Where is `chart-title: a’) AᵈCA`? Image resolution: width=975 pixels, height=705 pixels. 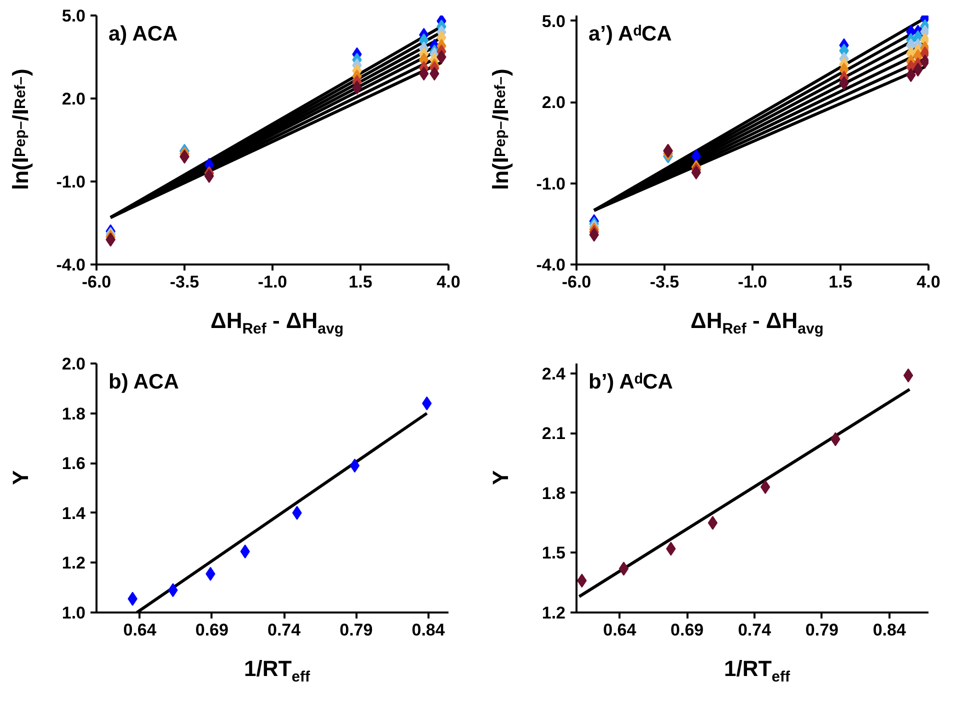
chart-title: a’) AᵈCA is located at coordinates (630, 34).